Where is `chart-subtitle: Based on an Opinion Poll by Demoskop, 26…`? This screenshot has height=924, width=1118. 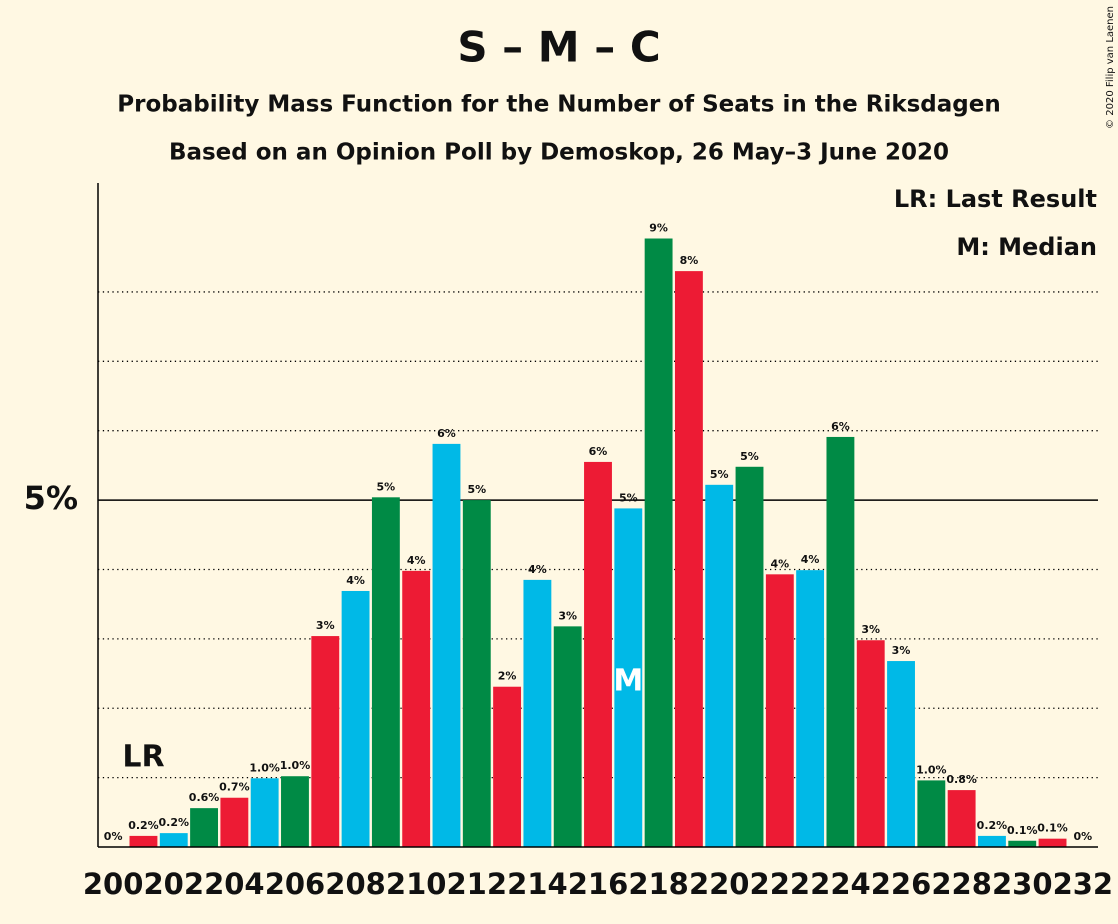
chart-subtitle: Based on an Opinion Poll by Demoskop, 26… is located at coordinates (559, 153).